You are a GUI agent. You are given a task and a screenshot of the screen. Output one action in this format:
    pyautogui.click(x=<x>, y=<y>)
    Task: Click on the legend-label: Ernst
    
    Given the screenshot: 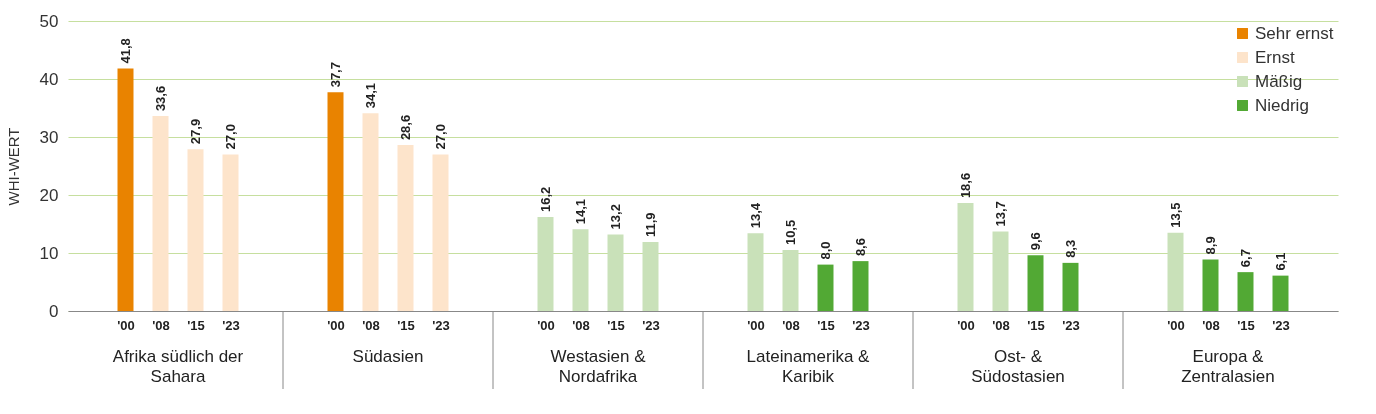 What is the action you would take?
    pyautogui.click(x=1275, y=57)
    